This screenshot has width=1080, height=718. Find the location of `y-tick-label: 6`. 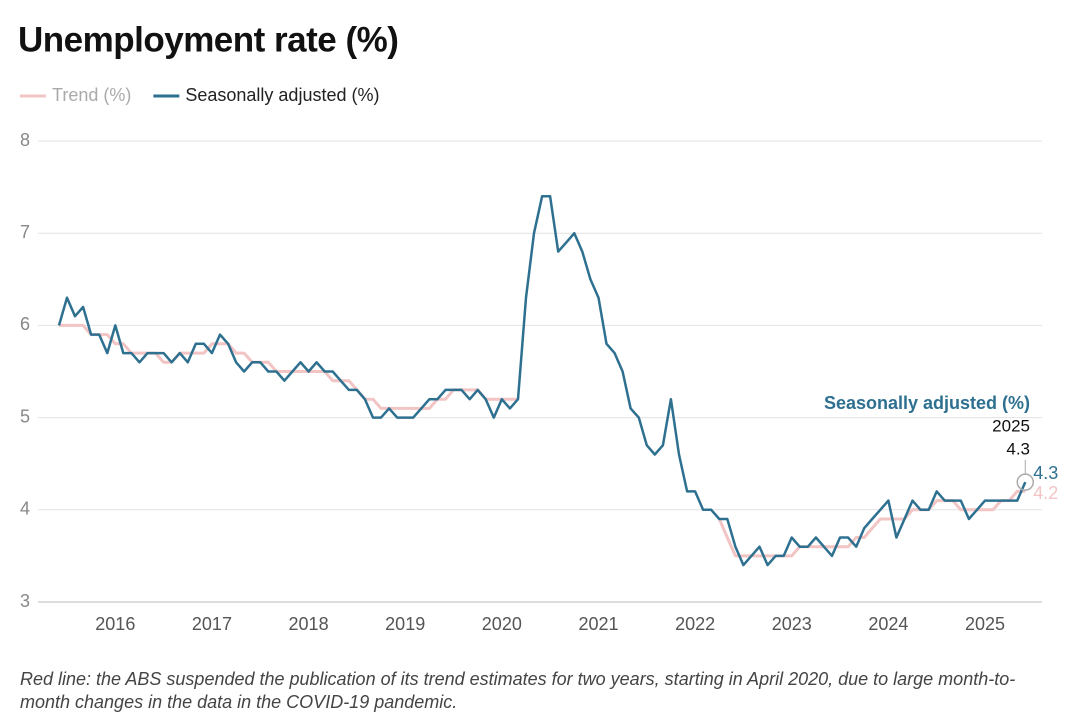

y-tick-label: 6 is located at coordinates (25, 324).